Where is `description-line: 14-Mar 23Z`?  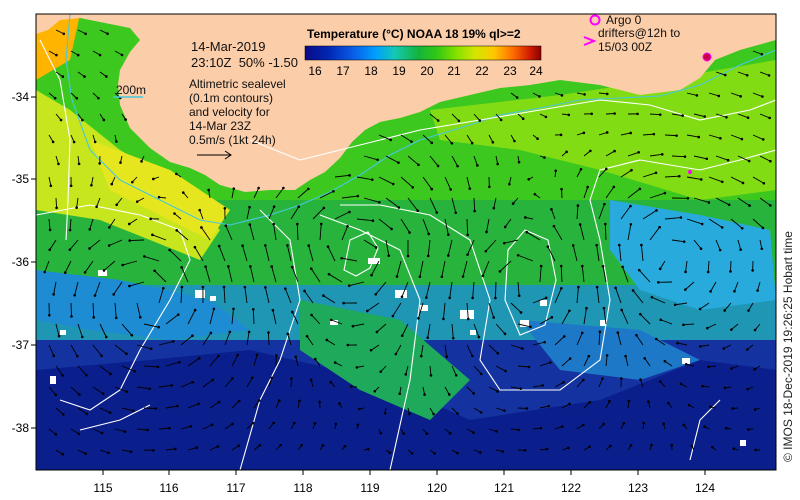 description-line: 14-Mar 23Z is located at coordinates (220, 126).